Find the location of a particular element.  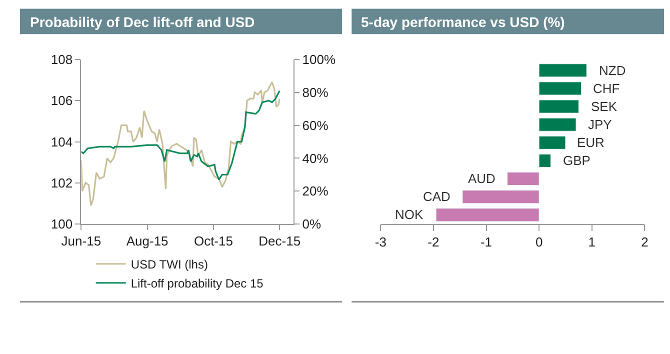

y-tick-label: NOK is located at coordinates (409, 214).